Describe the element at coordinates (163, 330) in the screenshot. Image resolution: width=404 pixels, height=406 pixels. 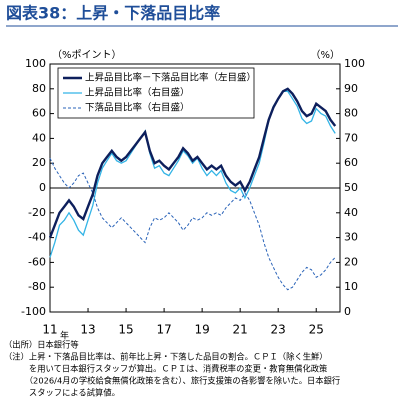
I see `x-tick-label: 17` at that location.